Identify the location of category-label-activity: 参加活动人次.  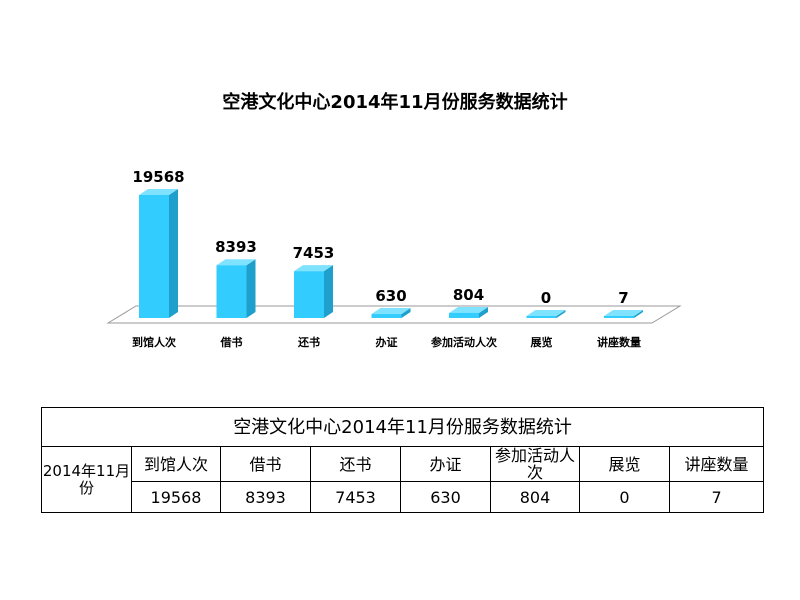
(464, 342).